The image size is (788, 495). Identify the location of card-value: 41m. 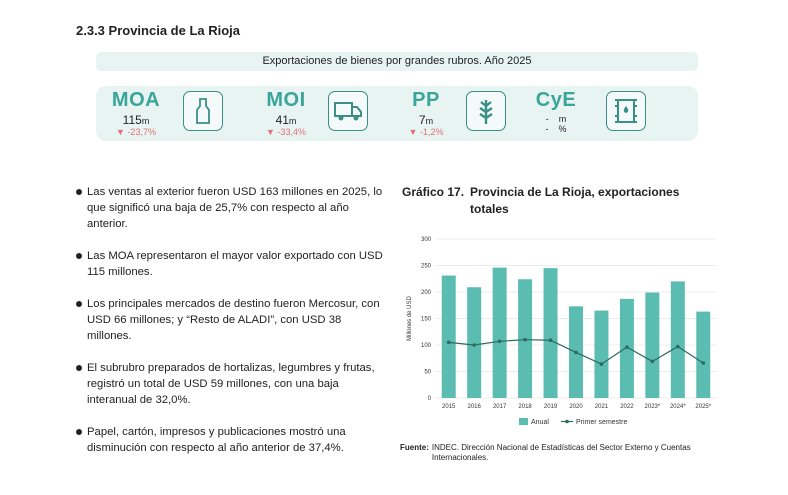
(286, 120).